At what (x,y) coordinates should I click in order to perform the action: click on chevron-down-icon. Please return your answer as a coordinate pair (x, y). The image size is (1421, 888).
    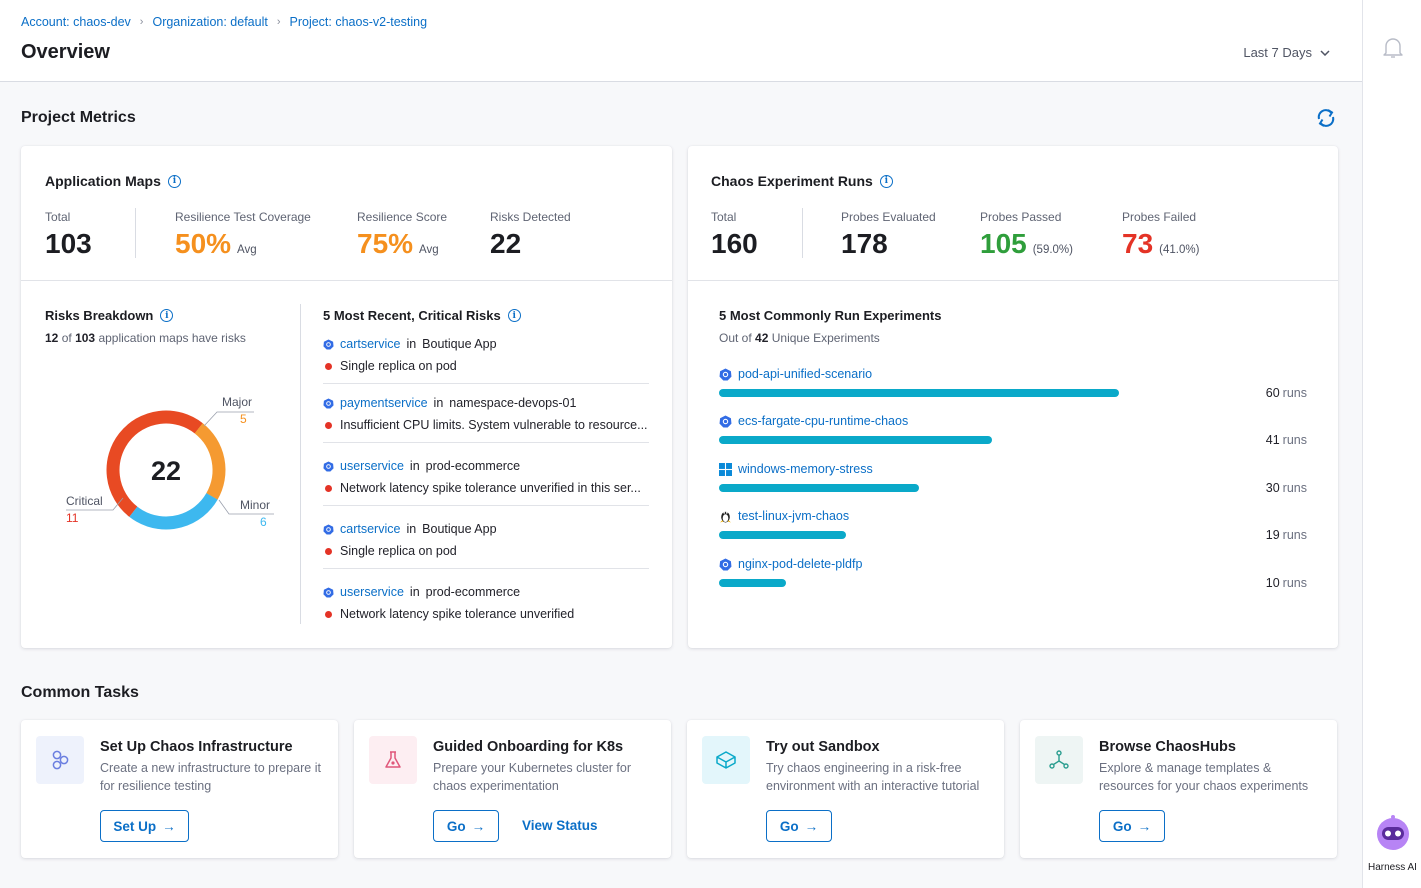
    Looking at the image, I should click on (1325, 52).